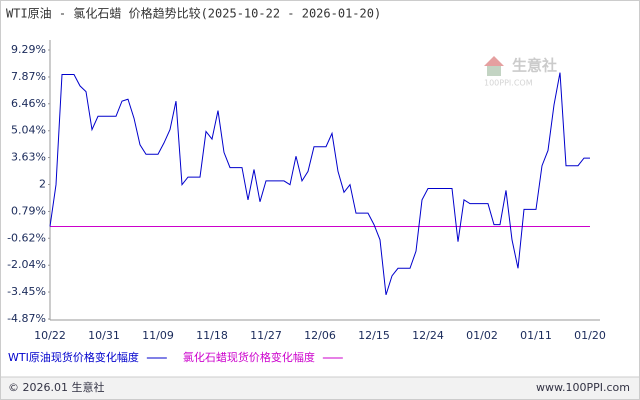  What do you see at coordinates (212, 335) in the screenshot?
I see `x-tick-label: 11/18` at bounding box center [212, 335].